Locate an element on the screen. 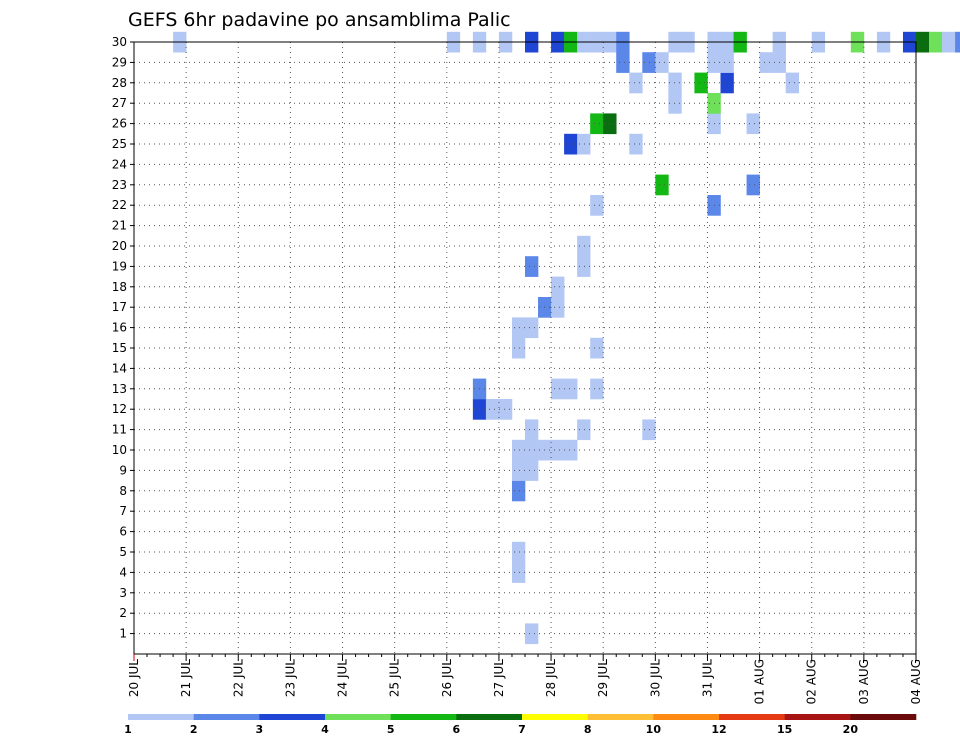 Image resolution: width=960 pixels, height=742 pixels. chart-title: GEFS 6hr padavine po ansamblima Palic is located at coordinates (319, 20).